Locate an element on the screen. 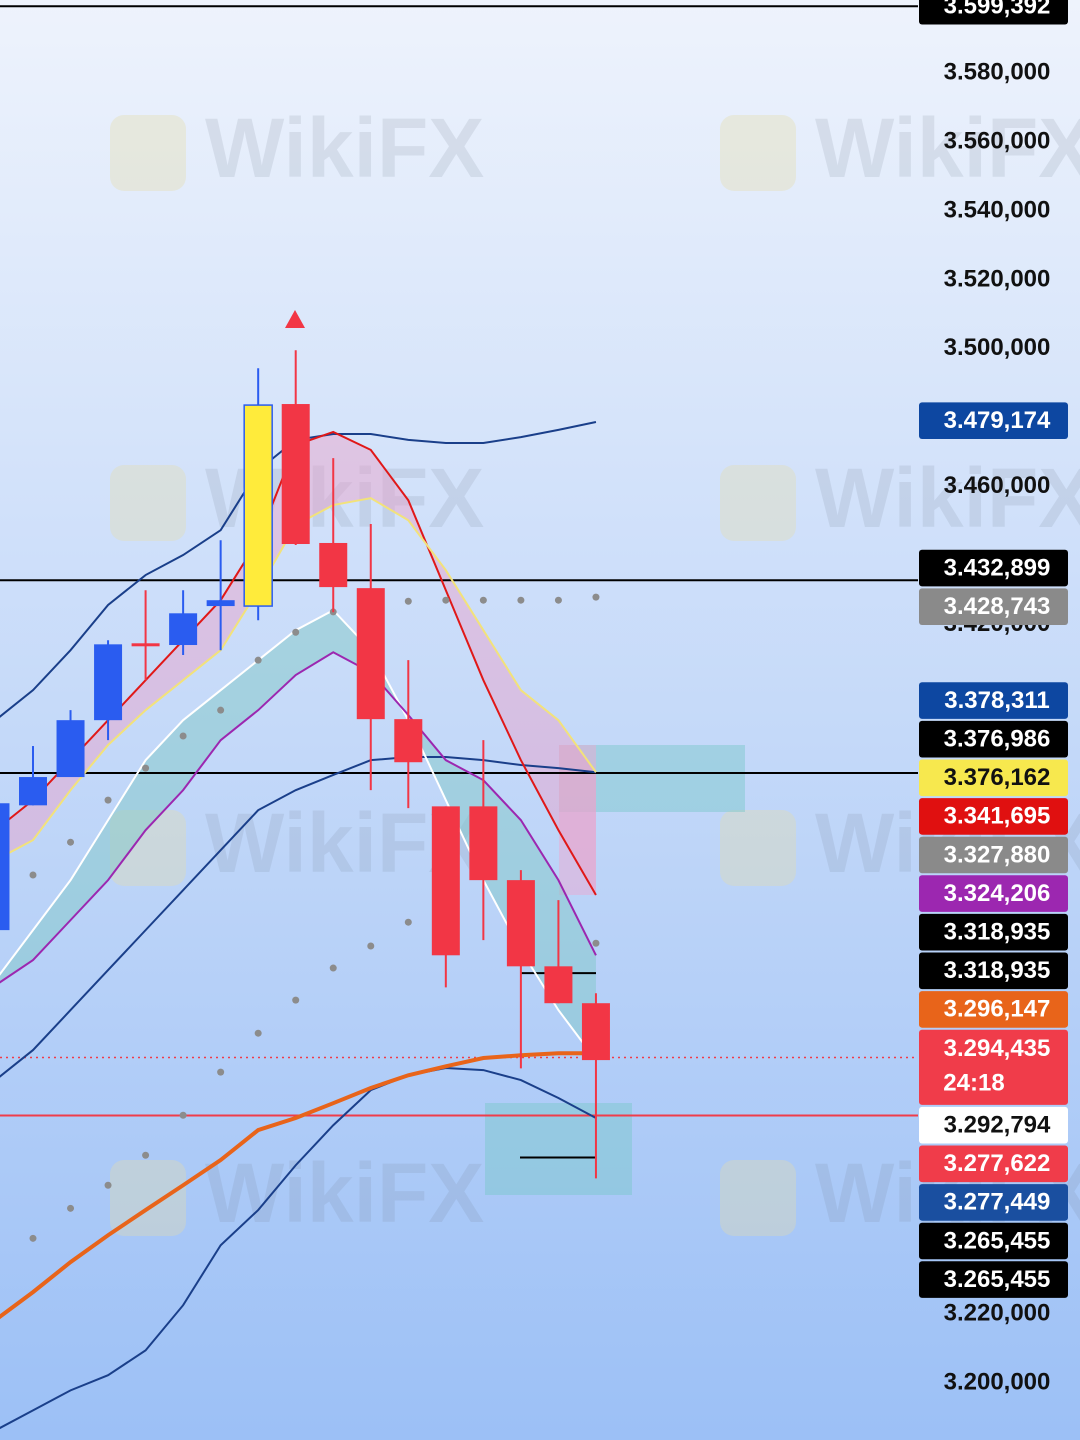  price-tag-label: 3.277,449 is located at coordinates (997, 1202).